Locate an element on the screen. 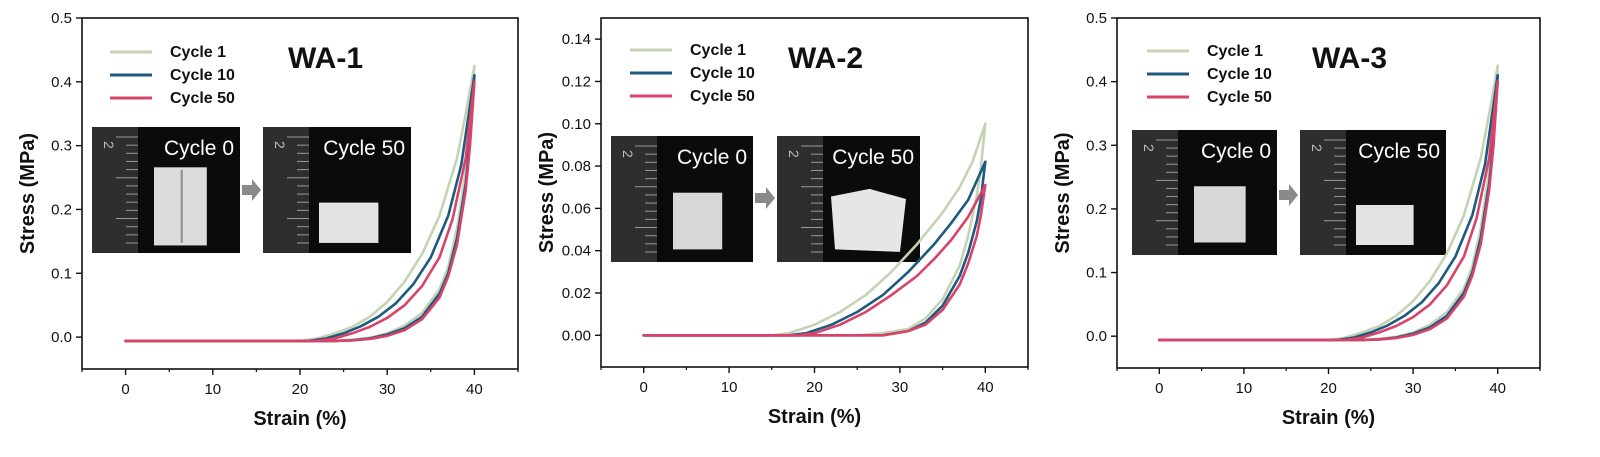  y-tick-label: 0.02 is located at coordinates (576, 293).